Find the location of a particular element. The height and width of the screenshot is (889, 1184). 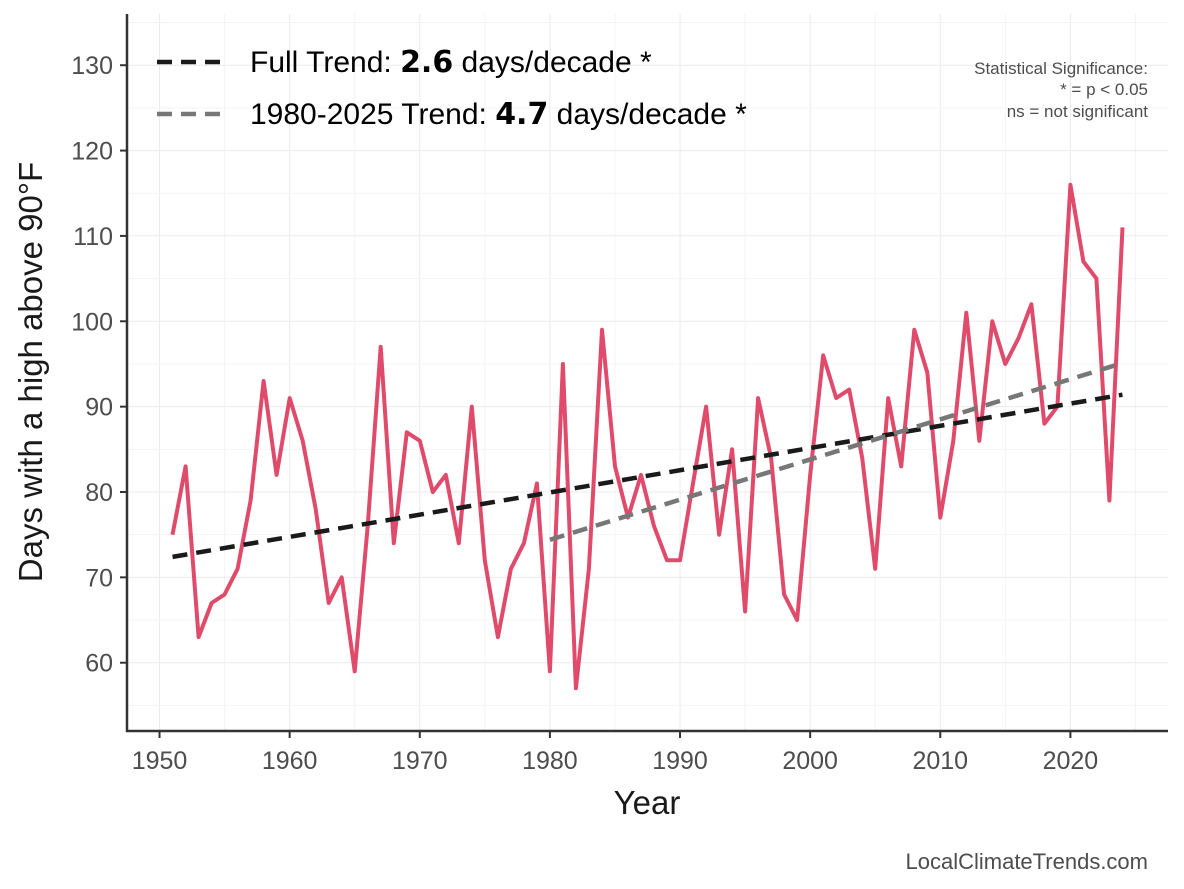

x-tick-label: 1990 is located at coordinates (680, 761).